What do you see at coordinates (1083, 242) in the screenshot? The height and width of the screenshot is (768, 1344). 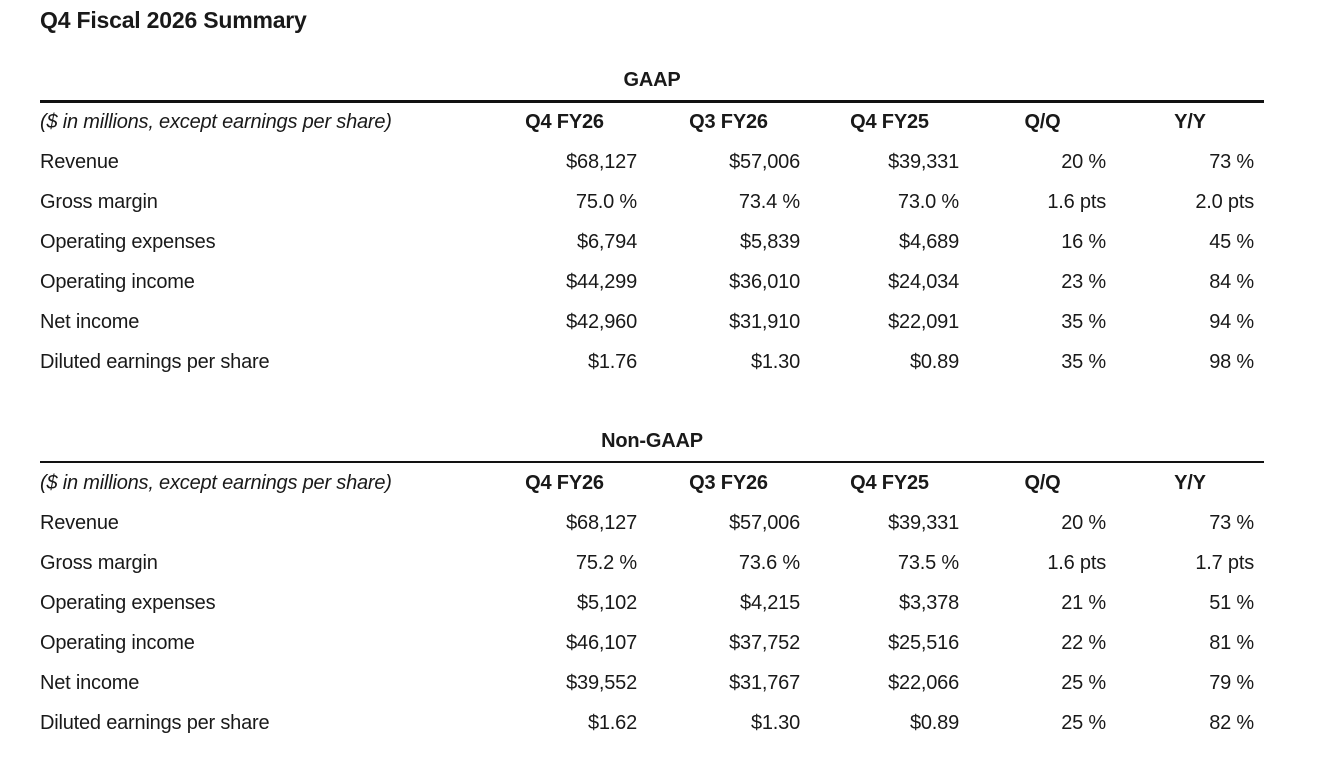 I see `metric-value: 16 %` at bounding box center [1083, 242].